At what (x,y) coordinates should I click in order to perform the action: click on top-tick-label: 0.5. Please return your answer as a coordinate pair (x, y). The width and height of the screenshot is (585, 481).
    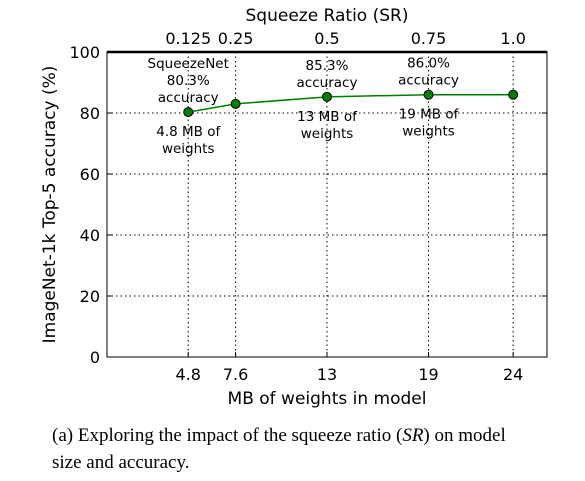
    Looking at the image, I should click on (326, 38).